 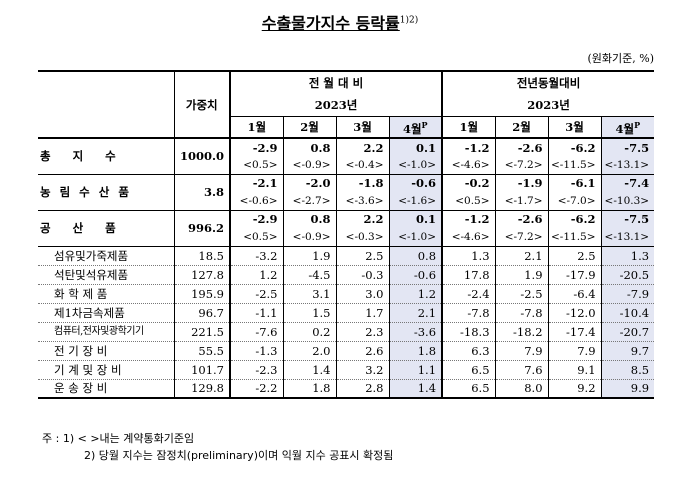 I want to click on value-cell: -7.4, so click(x=627, y=182).